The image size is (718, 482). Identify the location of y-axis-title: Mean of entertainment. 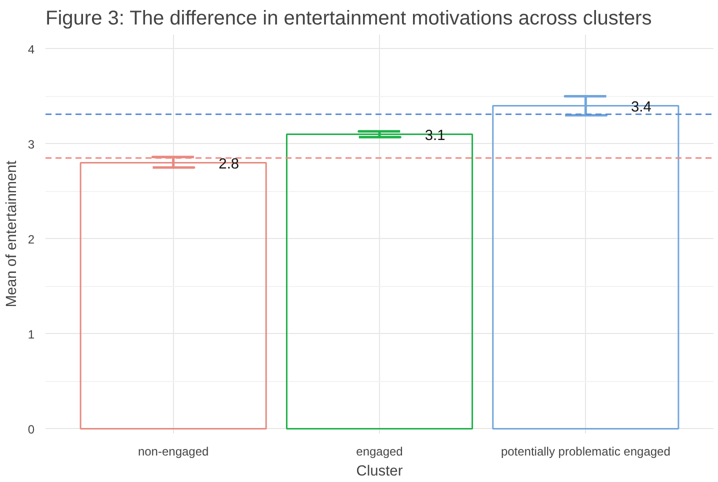
(12, 234).